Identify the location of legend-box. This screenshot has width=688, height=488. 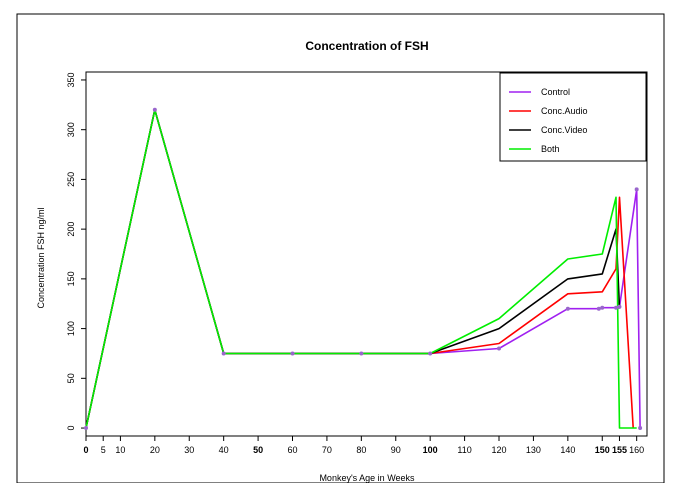
(573, 117).